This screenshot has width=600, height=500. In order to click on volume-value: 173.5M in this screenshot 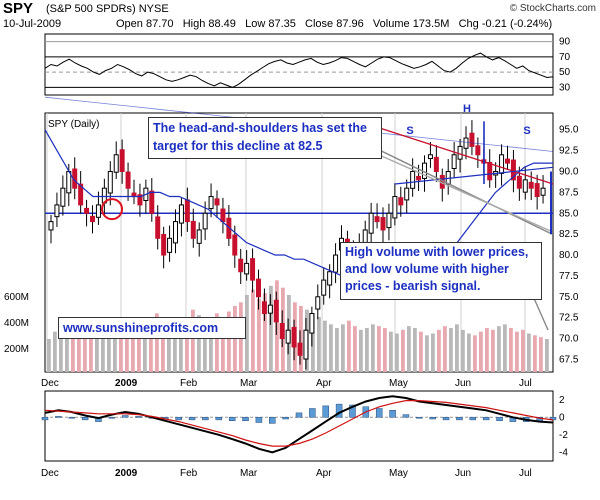, I will do `click(431, 24)`.